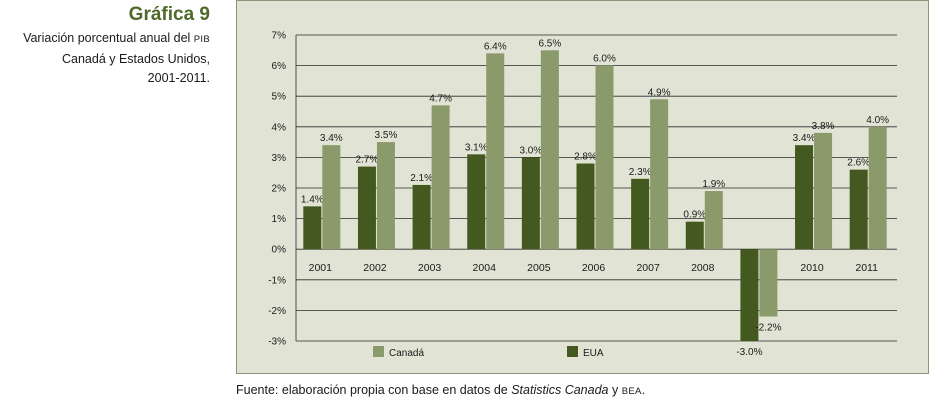 The image size is (933, 403). I want to click on y-tick-label: 7%, so click(279, 36).